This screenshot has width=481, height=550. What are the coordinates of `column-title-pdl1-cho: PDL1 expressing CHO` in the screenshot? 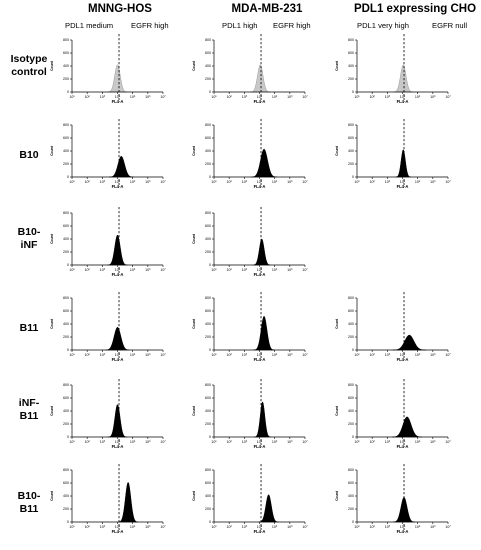 It's located at (415, 9).